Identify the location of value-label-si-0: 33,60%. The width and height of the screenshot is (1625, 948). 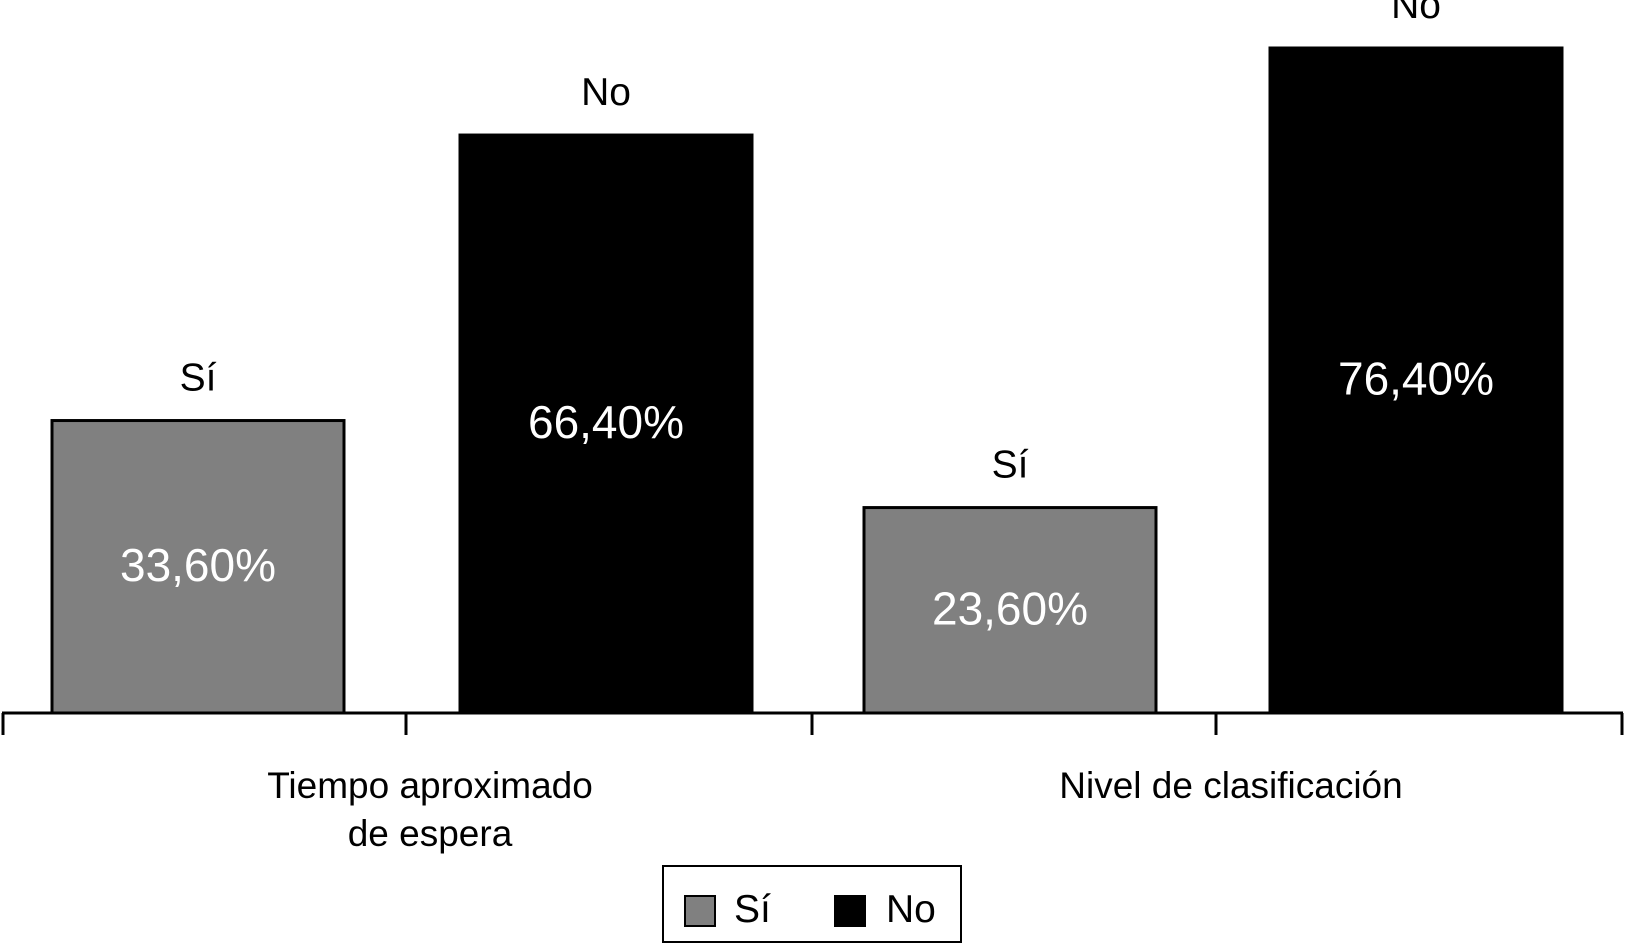
(198, 565).